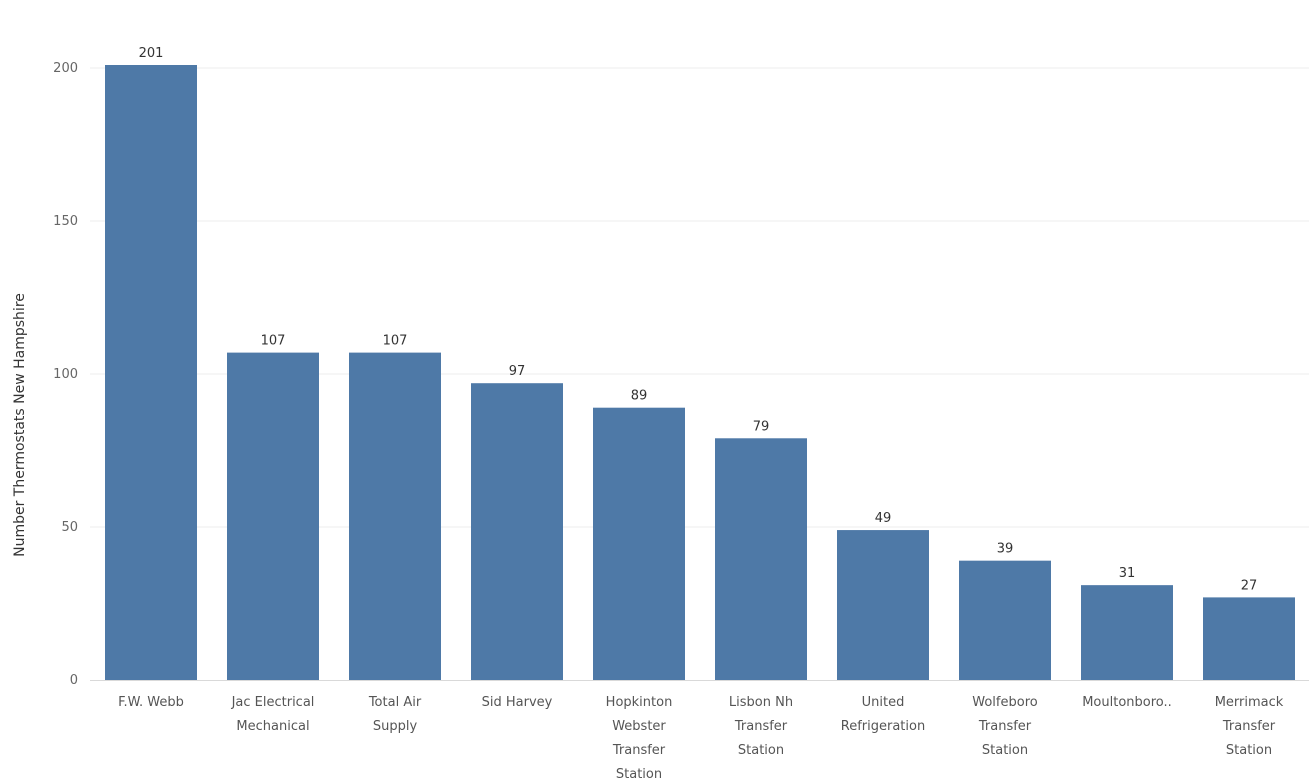  What do you see at coordinates (65, 68) in the screenshot?
I see `y-tick-label-200: 200` at bounding box center [65, 68].